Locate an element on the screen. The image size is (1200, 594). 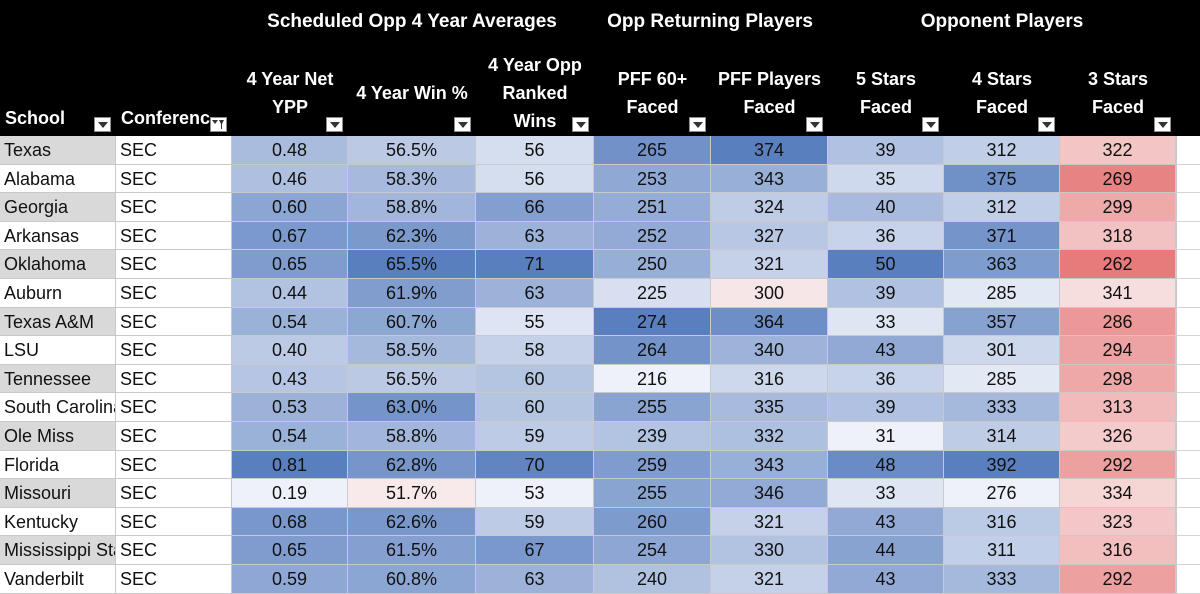
cell-school: Mississippi State is located at coordinates (58, 550).